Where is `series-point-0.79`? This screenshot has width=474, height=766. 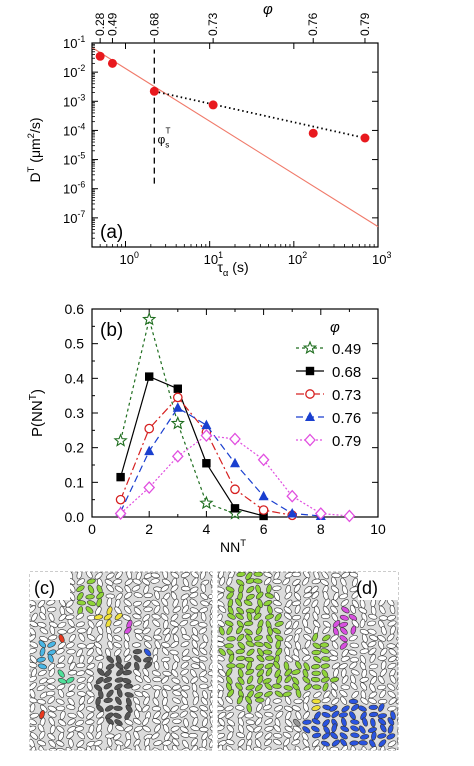 series-point-0.79 is located at coordinates (320, 513).